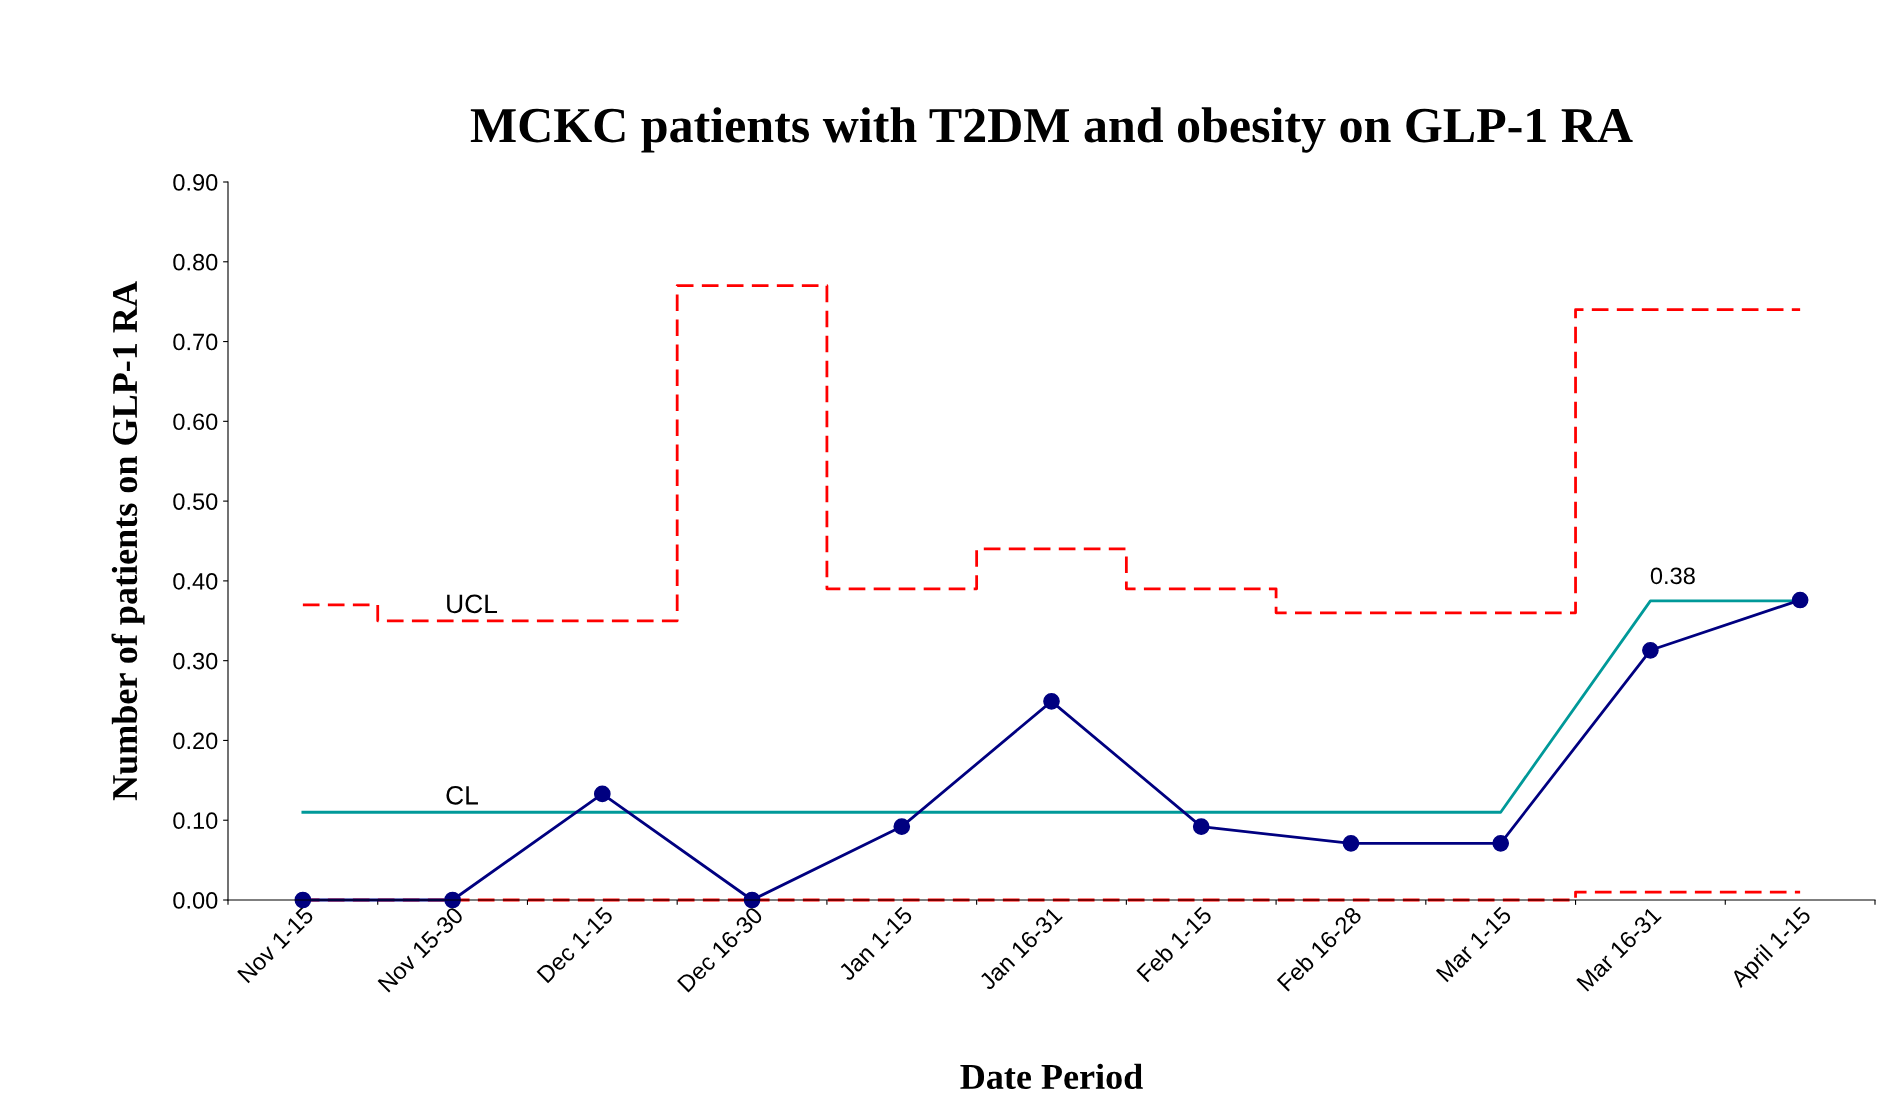 The image size is (1899, 1107). What do you see at coordinates (1051, 130) in the screenshot?
I see `chart-title: MCKC patients with T2DM and obesity on GLP-1 RA` at bounding box center [1051, 130].